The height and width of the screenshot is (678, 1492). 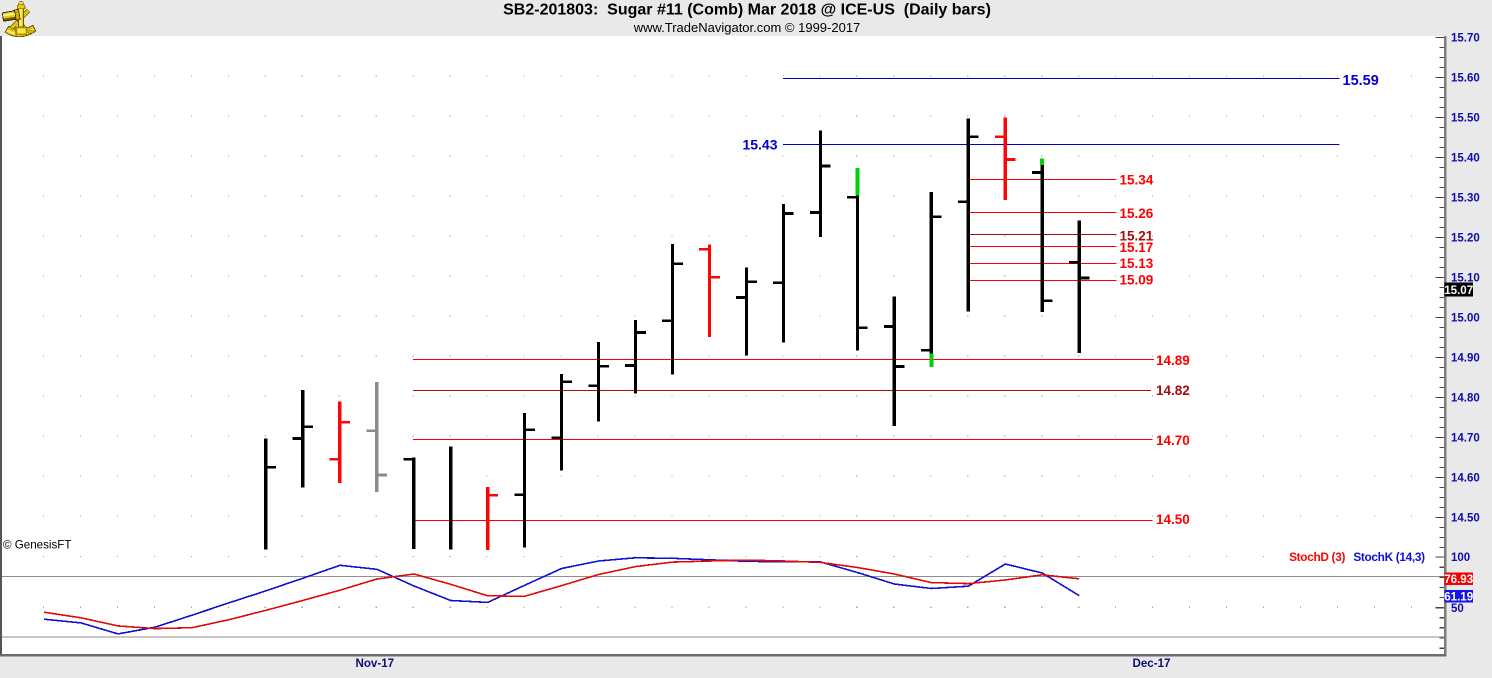 What do you see at coordinates (1137, 235) in the screenshot?
I see `svg-text: 15.21` at bounding box center [1137, 235].